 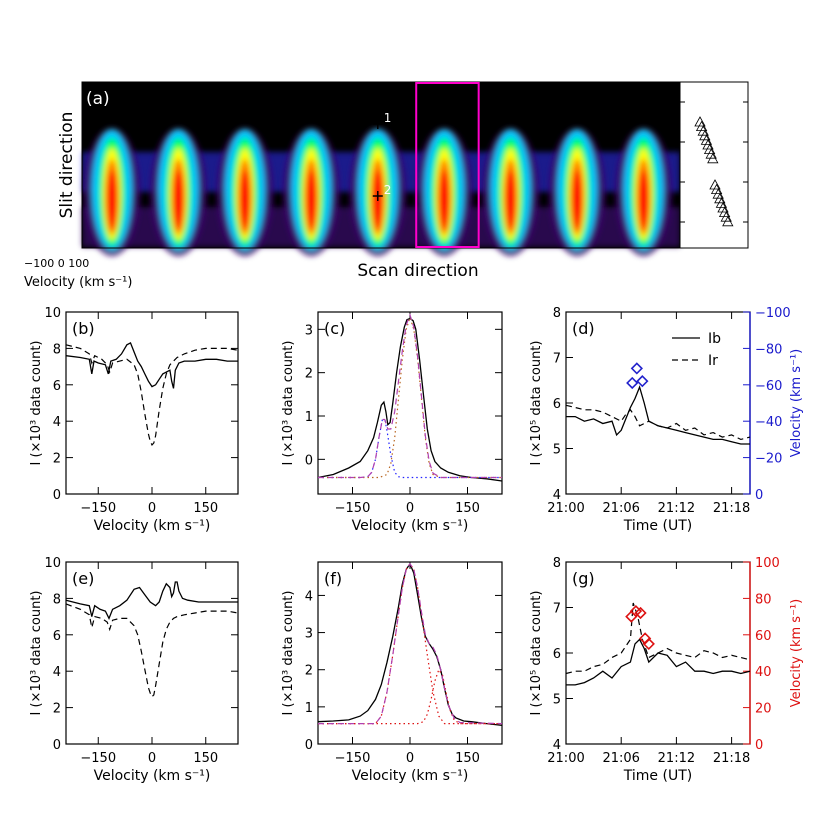 I want to click on panel-label: (g), so click(x=583, y=578).